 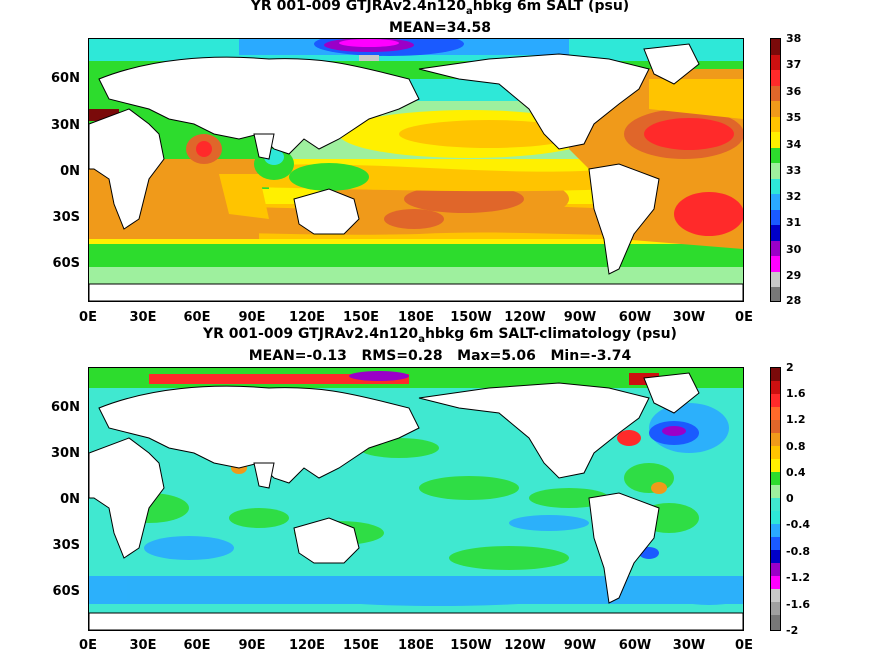 I want to click on bottom-lat-60n: 60N, so click(x=65, y=407).